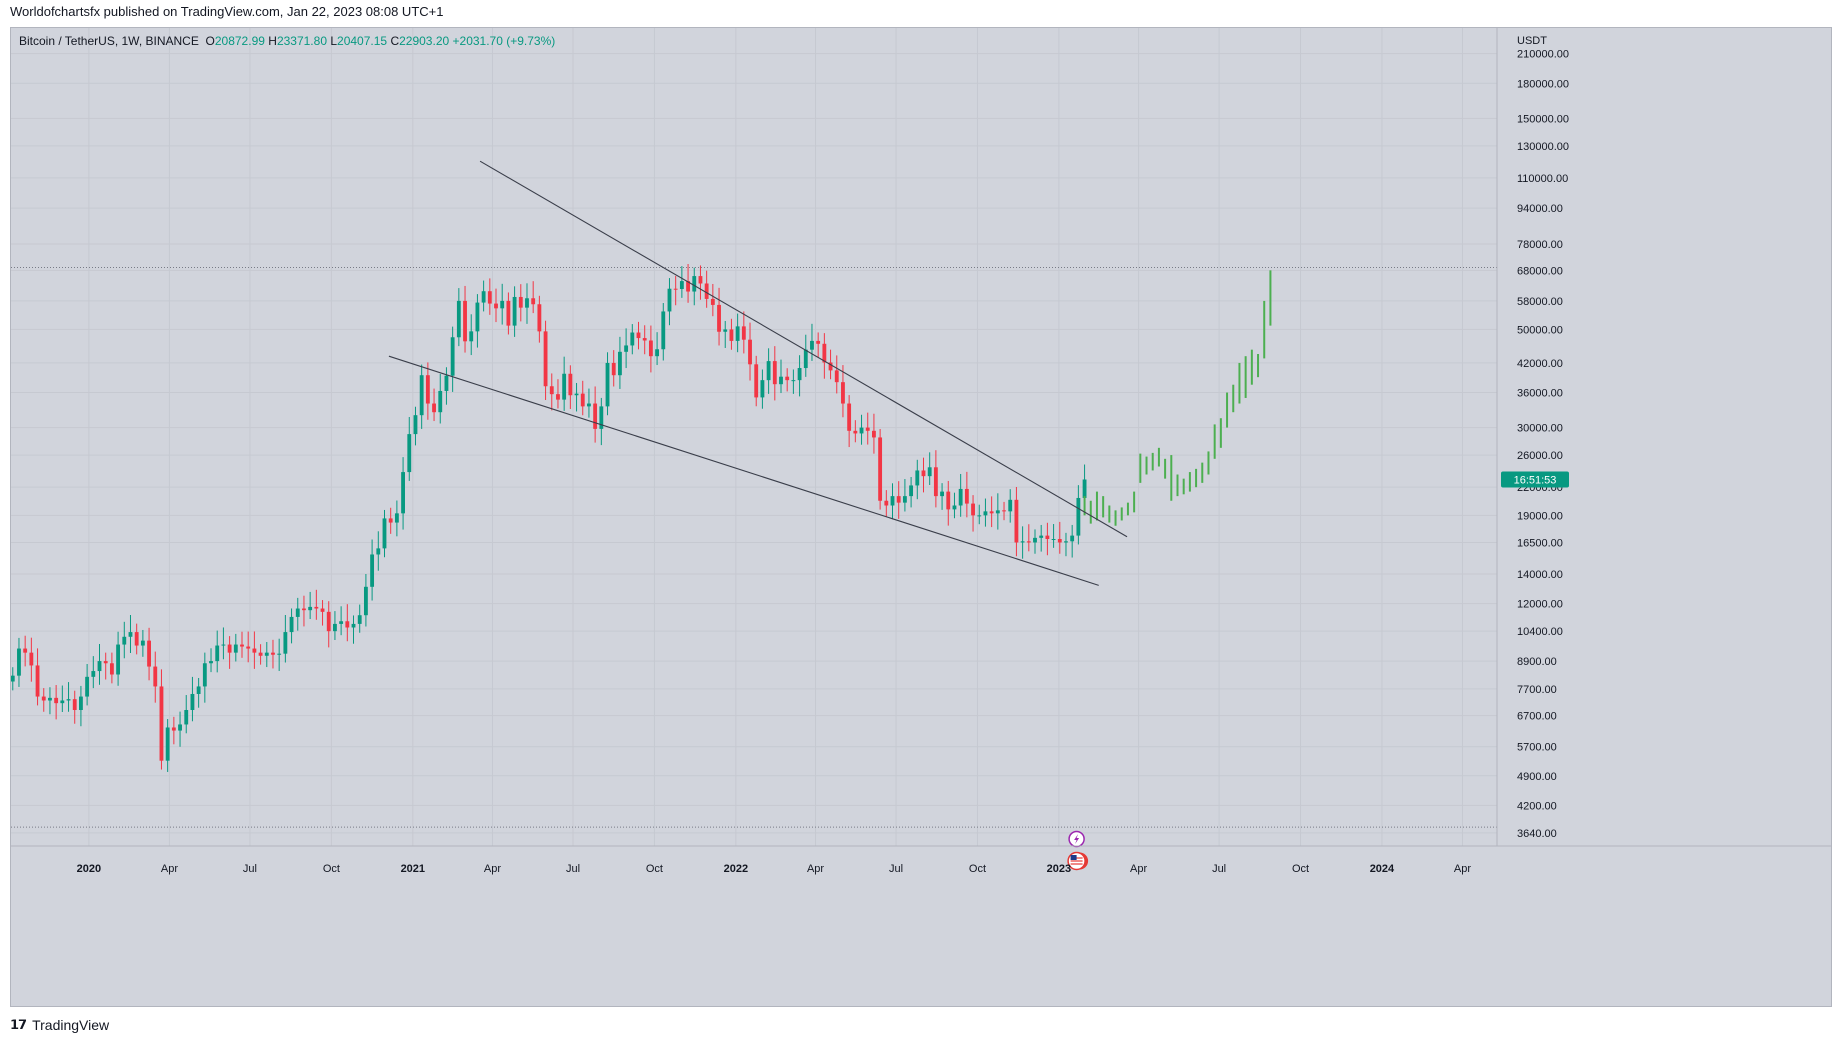  Describe the element at coordinates (1537, 806) in the screenshot. I see `price-tick-label: 4200.00` at that location.